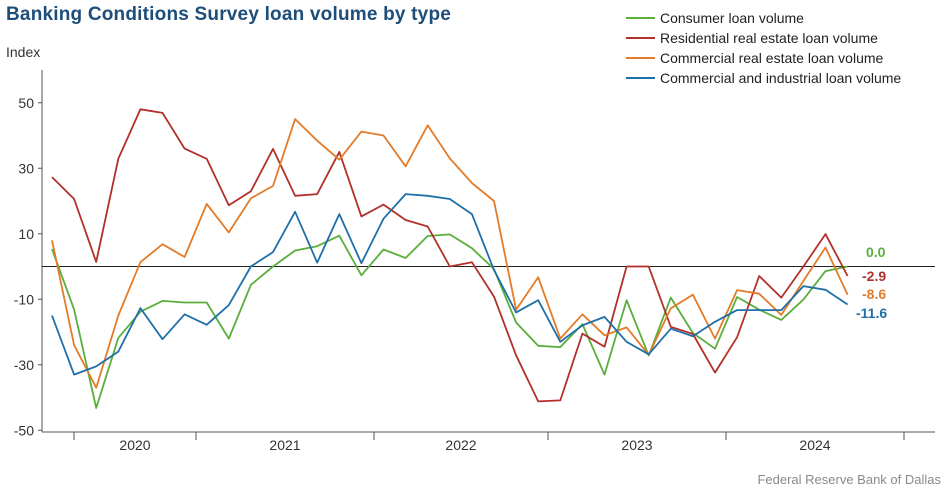 The image size is (949, 493). What do you see at coordinates (26, 103) in the screenshot?
I see `y-tick-label: 50` at bounding box center [26, 103].